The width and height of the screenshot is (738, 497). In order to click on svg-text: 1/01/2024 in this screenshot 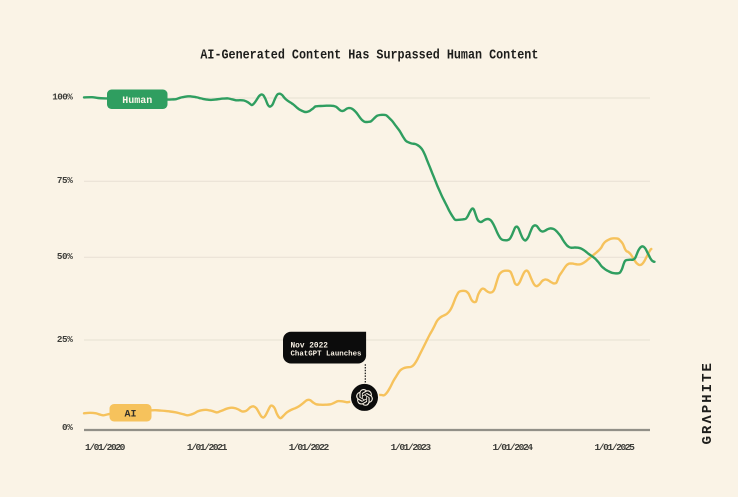, I will do `click(513, 447)`.